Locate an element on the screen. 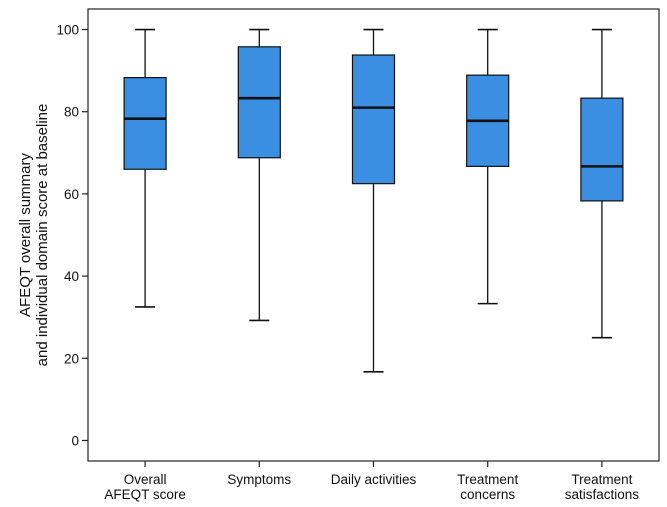 The image size is (667, 507). x-category-label-line: Overall is located at coordinates (145, 479).